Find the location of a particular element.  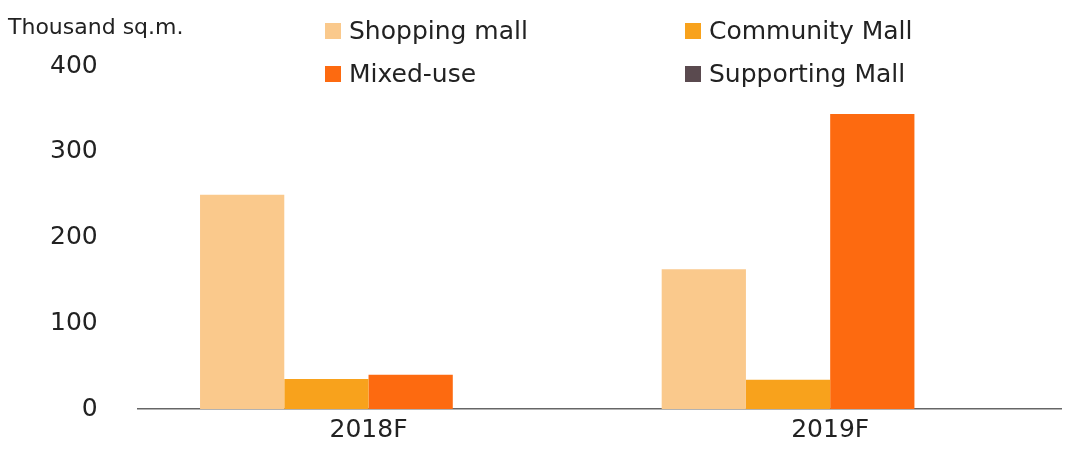

y-tick-label: 0 is located at coordinates (89, 407).